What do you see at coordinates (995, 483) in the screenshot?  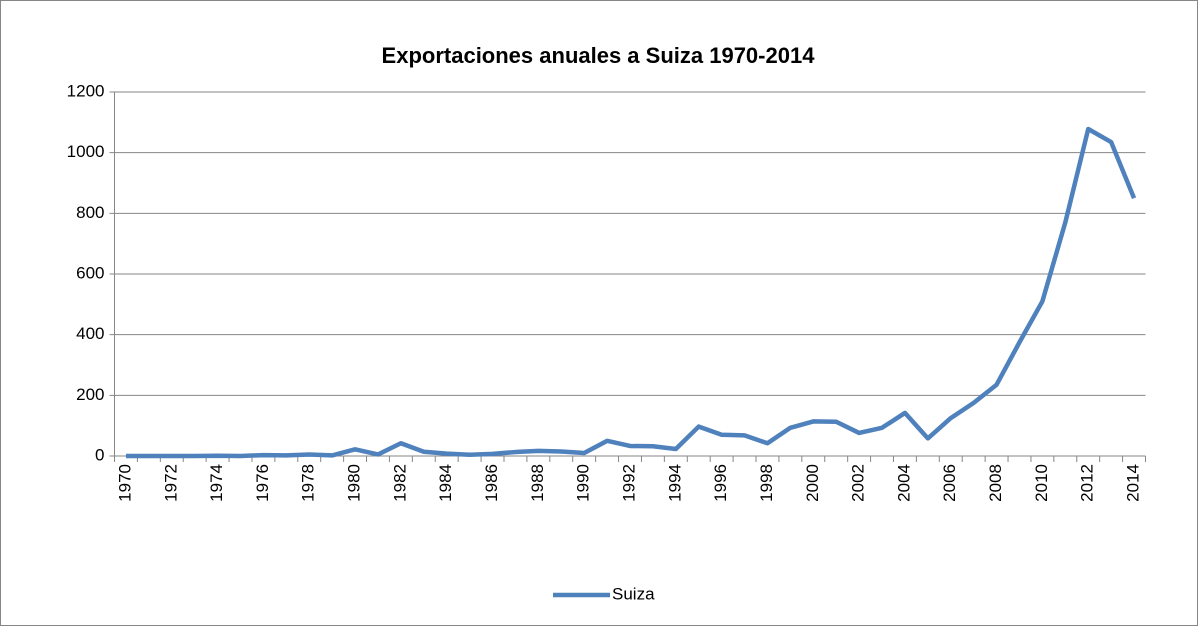 I see `x-tick-label: 2008` at bounding box center [995, 483].